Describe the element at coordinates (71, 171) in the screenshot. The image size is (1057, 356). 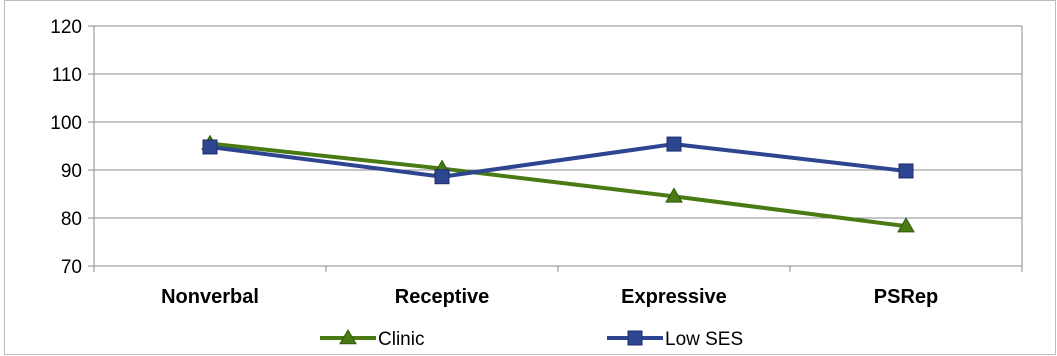
I see `y-tick-label-90: 90` at that location.